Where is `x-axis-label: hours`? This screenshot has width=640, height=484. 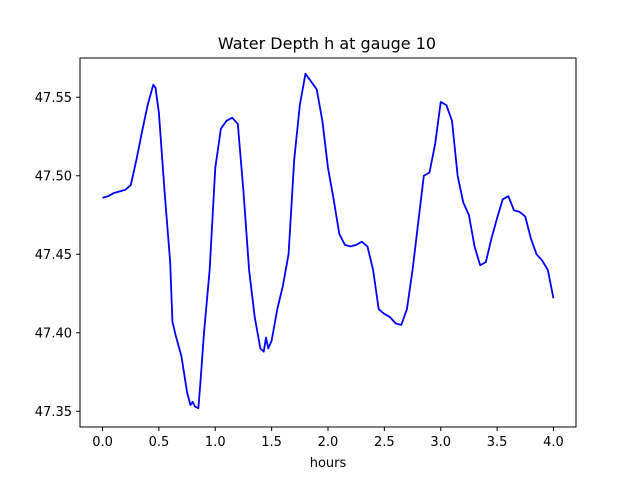 x-axis-label: hours is located at coordinates (328, 463).